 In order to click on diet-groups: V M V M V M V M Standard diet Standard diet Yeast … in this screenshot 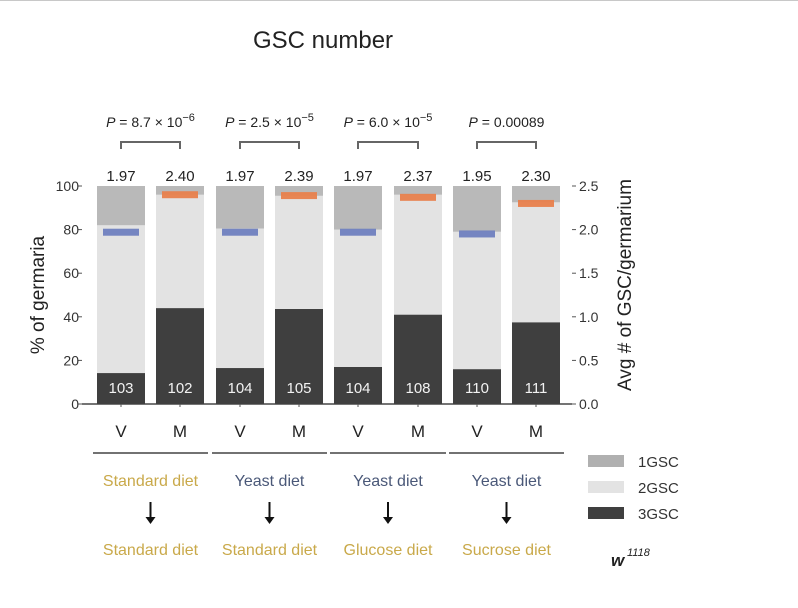, I will do `click(328, 490)`.